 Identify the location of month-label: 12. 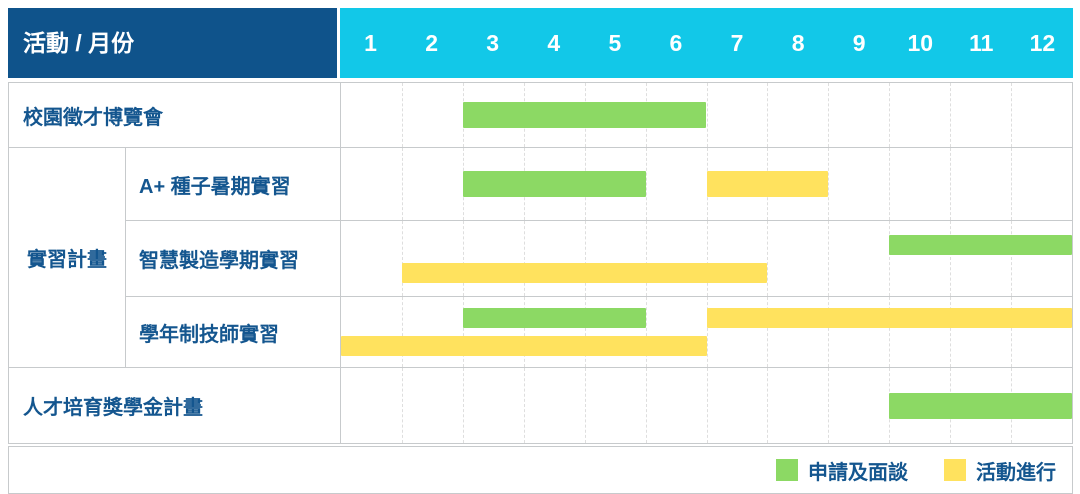
(1042, 42).